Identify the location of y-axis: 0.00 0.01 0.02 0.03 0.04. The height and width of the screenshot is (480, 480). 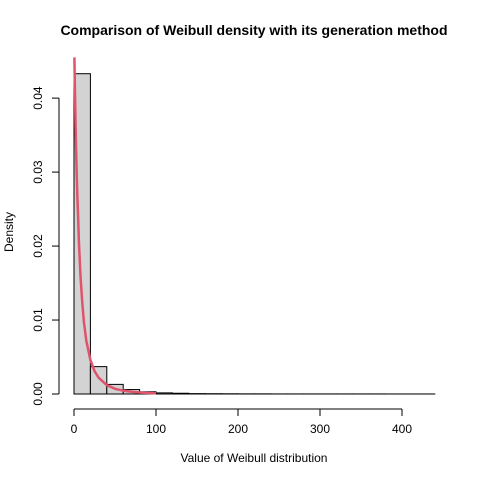
(45, 246).